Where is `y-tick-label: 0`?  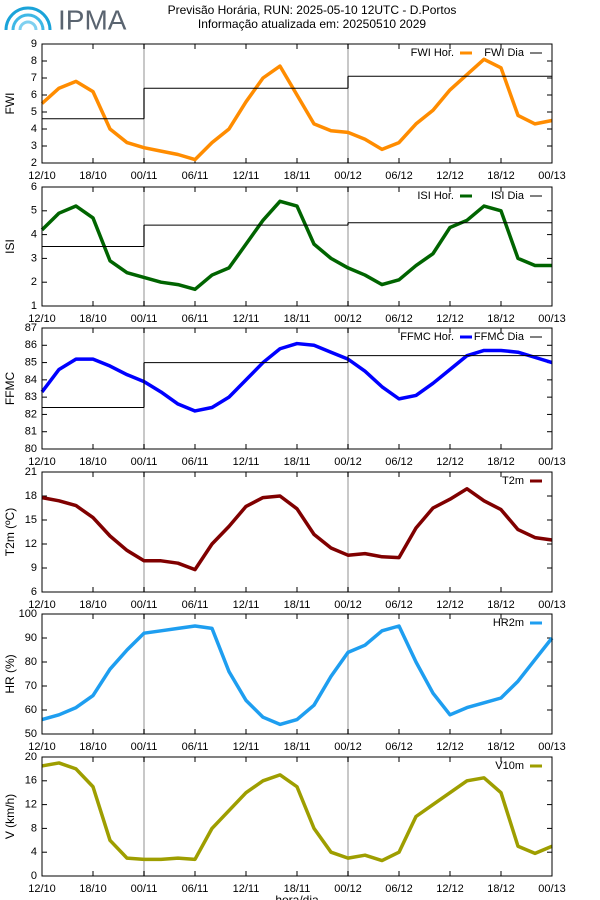 y-tick-label: 0 is located at coordinates (34, 876).